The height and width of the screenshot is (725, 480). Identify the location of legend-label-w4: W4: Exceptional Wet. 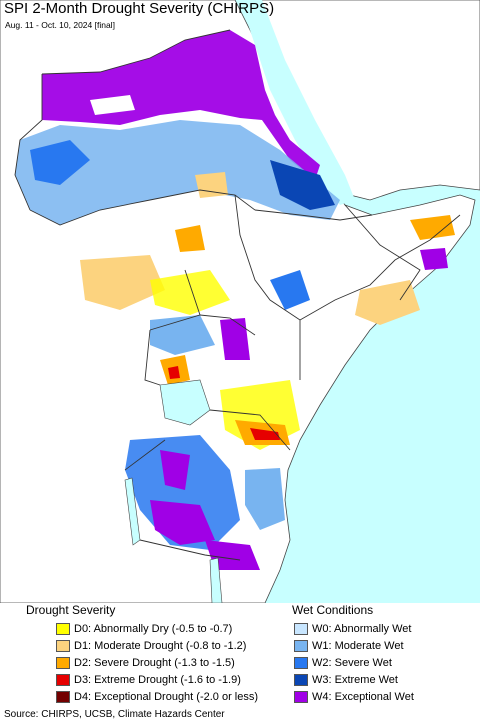
(363, 697).